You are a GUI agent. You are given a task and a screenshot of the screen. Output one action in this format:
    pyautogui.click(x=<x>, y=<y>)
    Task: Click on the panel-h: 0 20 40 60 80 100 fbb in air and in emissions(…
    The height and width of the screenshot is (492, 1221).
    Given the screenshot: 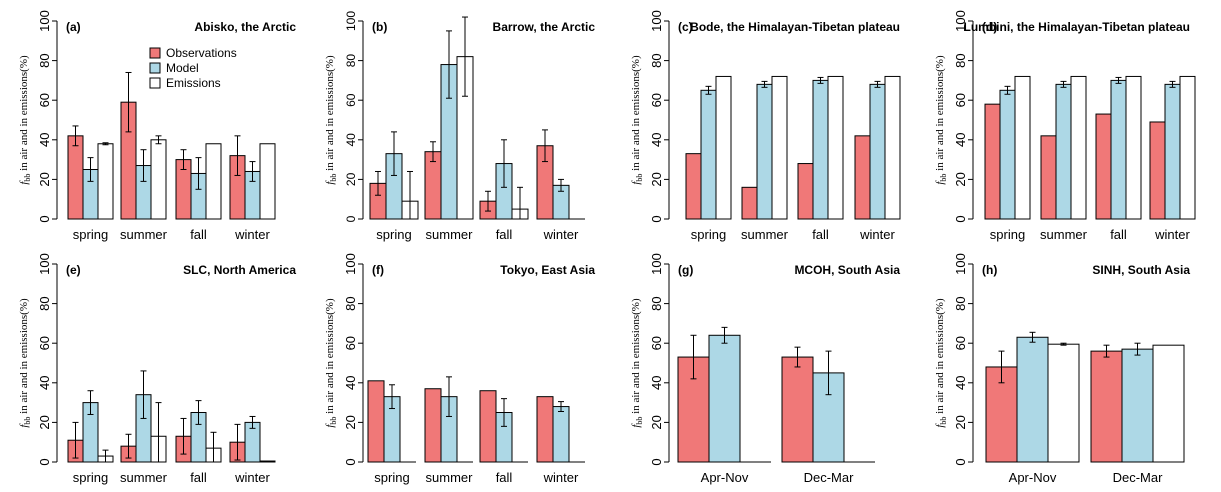 What is the action you would take?
    pyautogui.click(x=1062, y=369)
    